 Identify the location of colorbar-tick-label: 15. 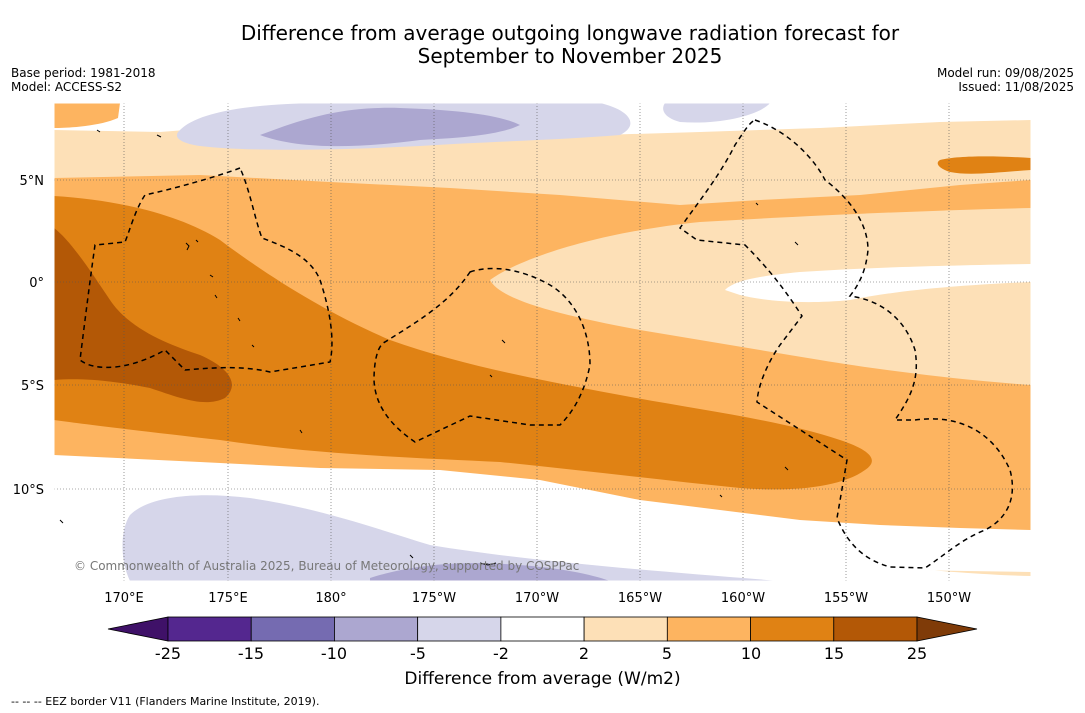
(834, 653).